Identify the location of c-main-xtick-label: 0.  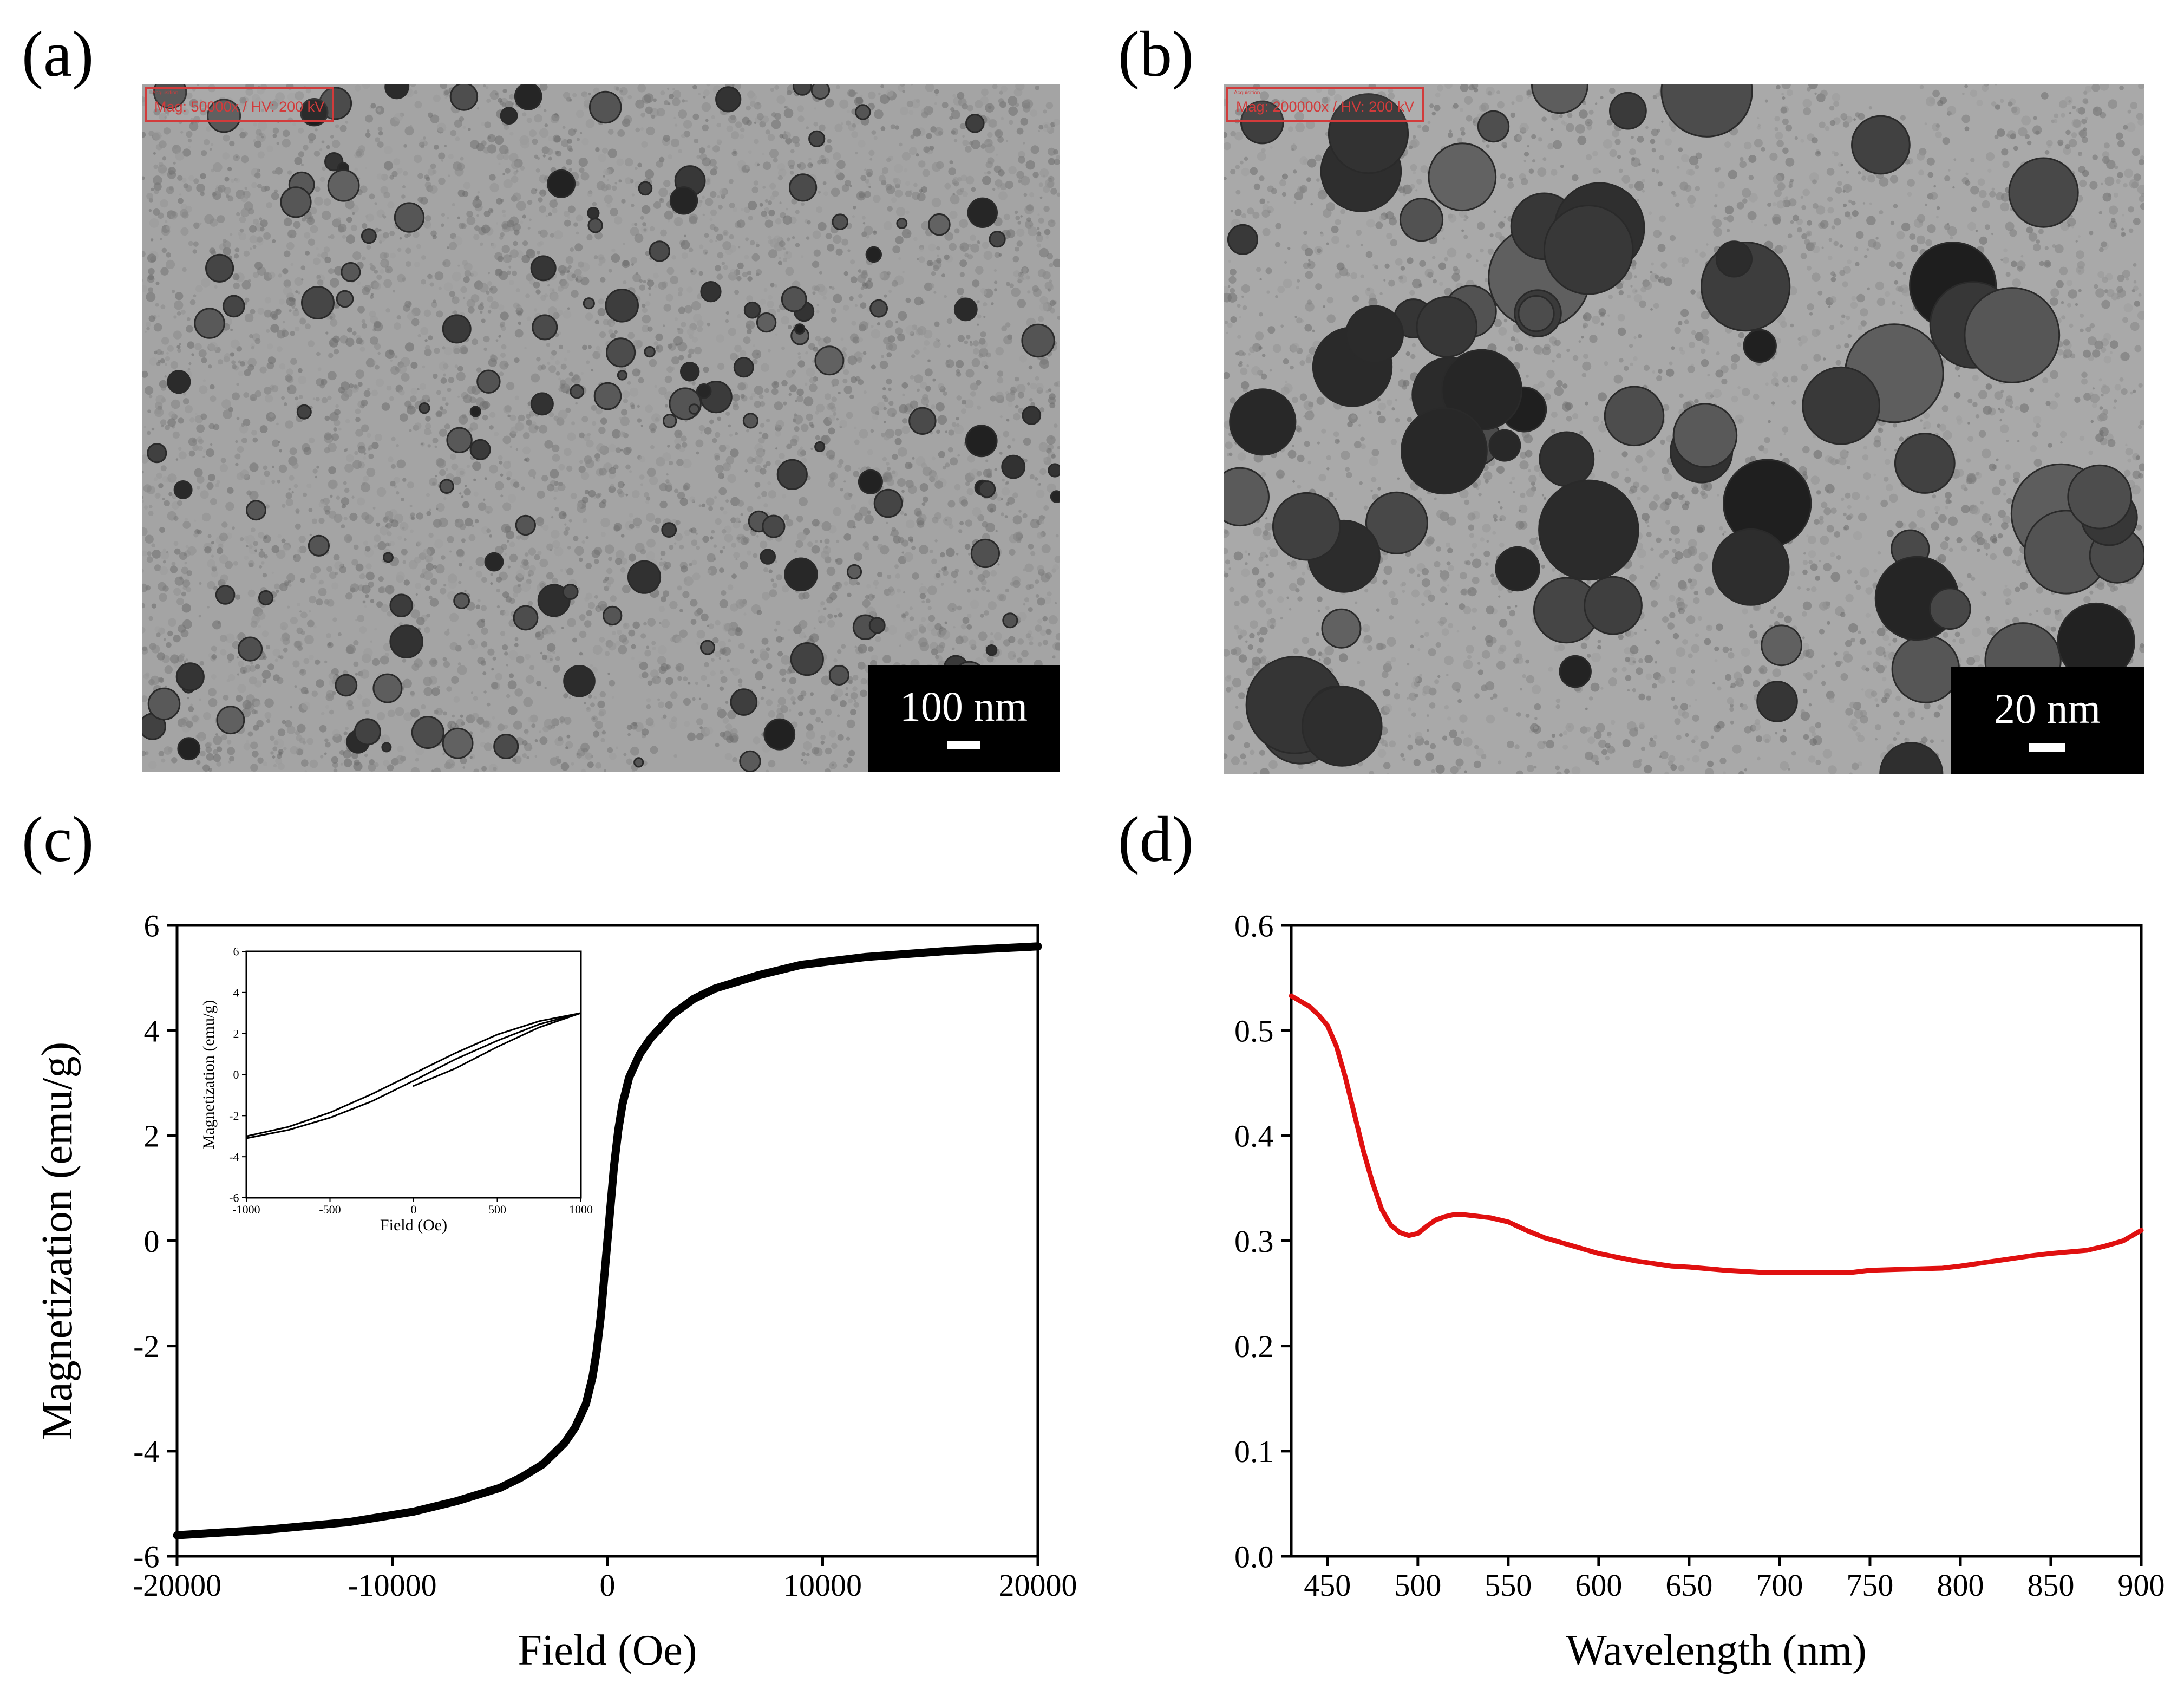
(608, 1585).